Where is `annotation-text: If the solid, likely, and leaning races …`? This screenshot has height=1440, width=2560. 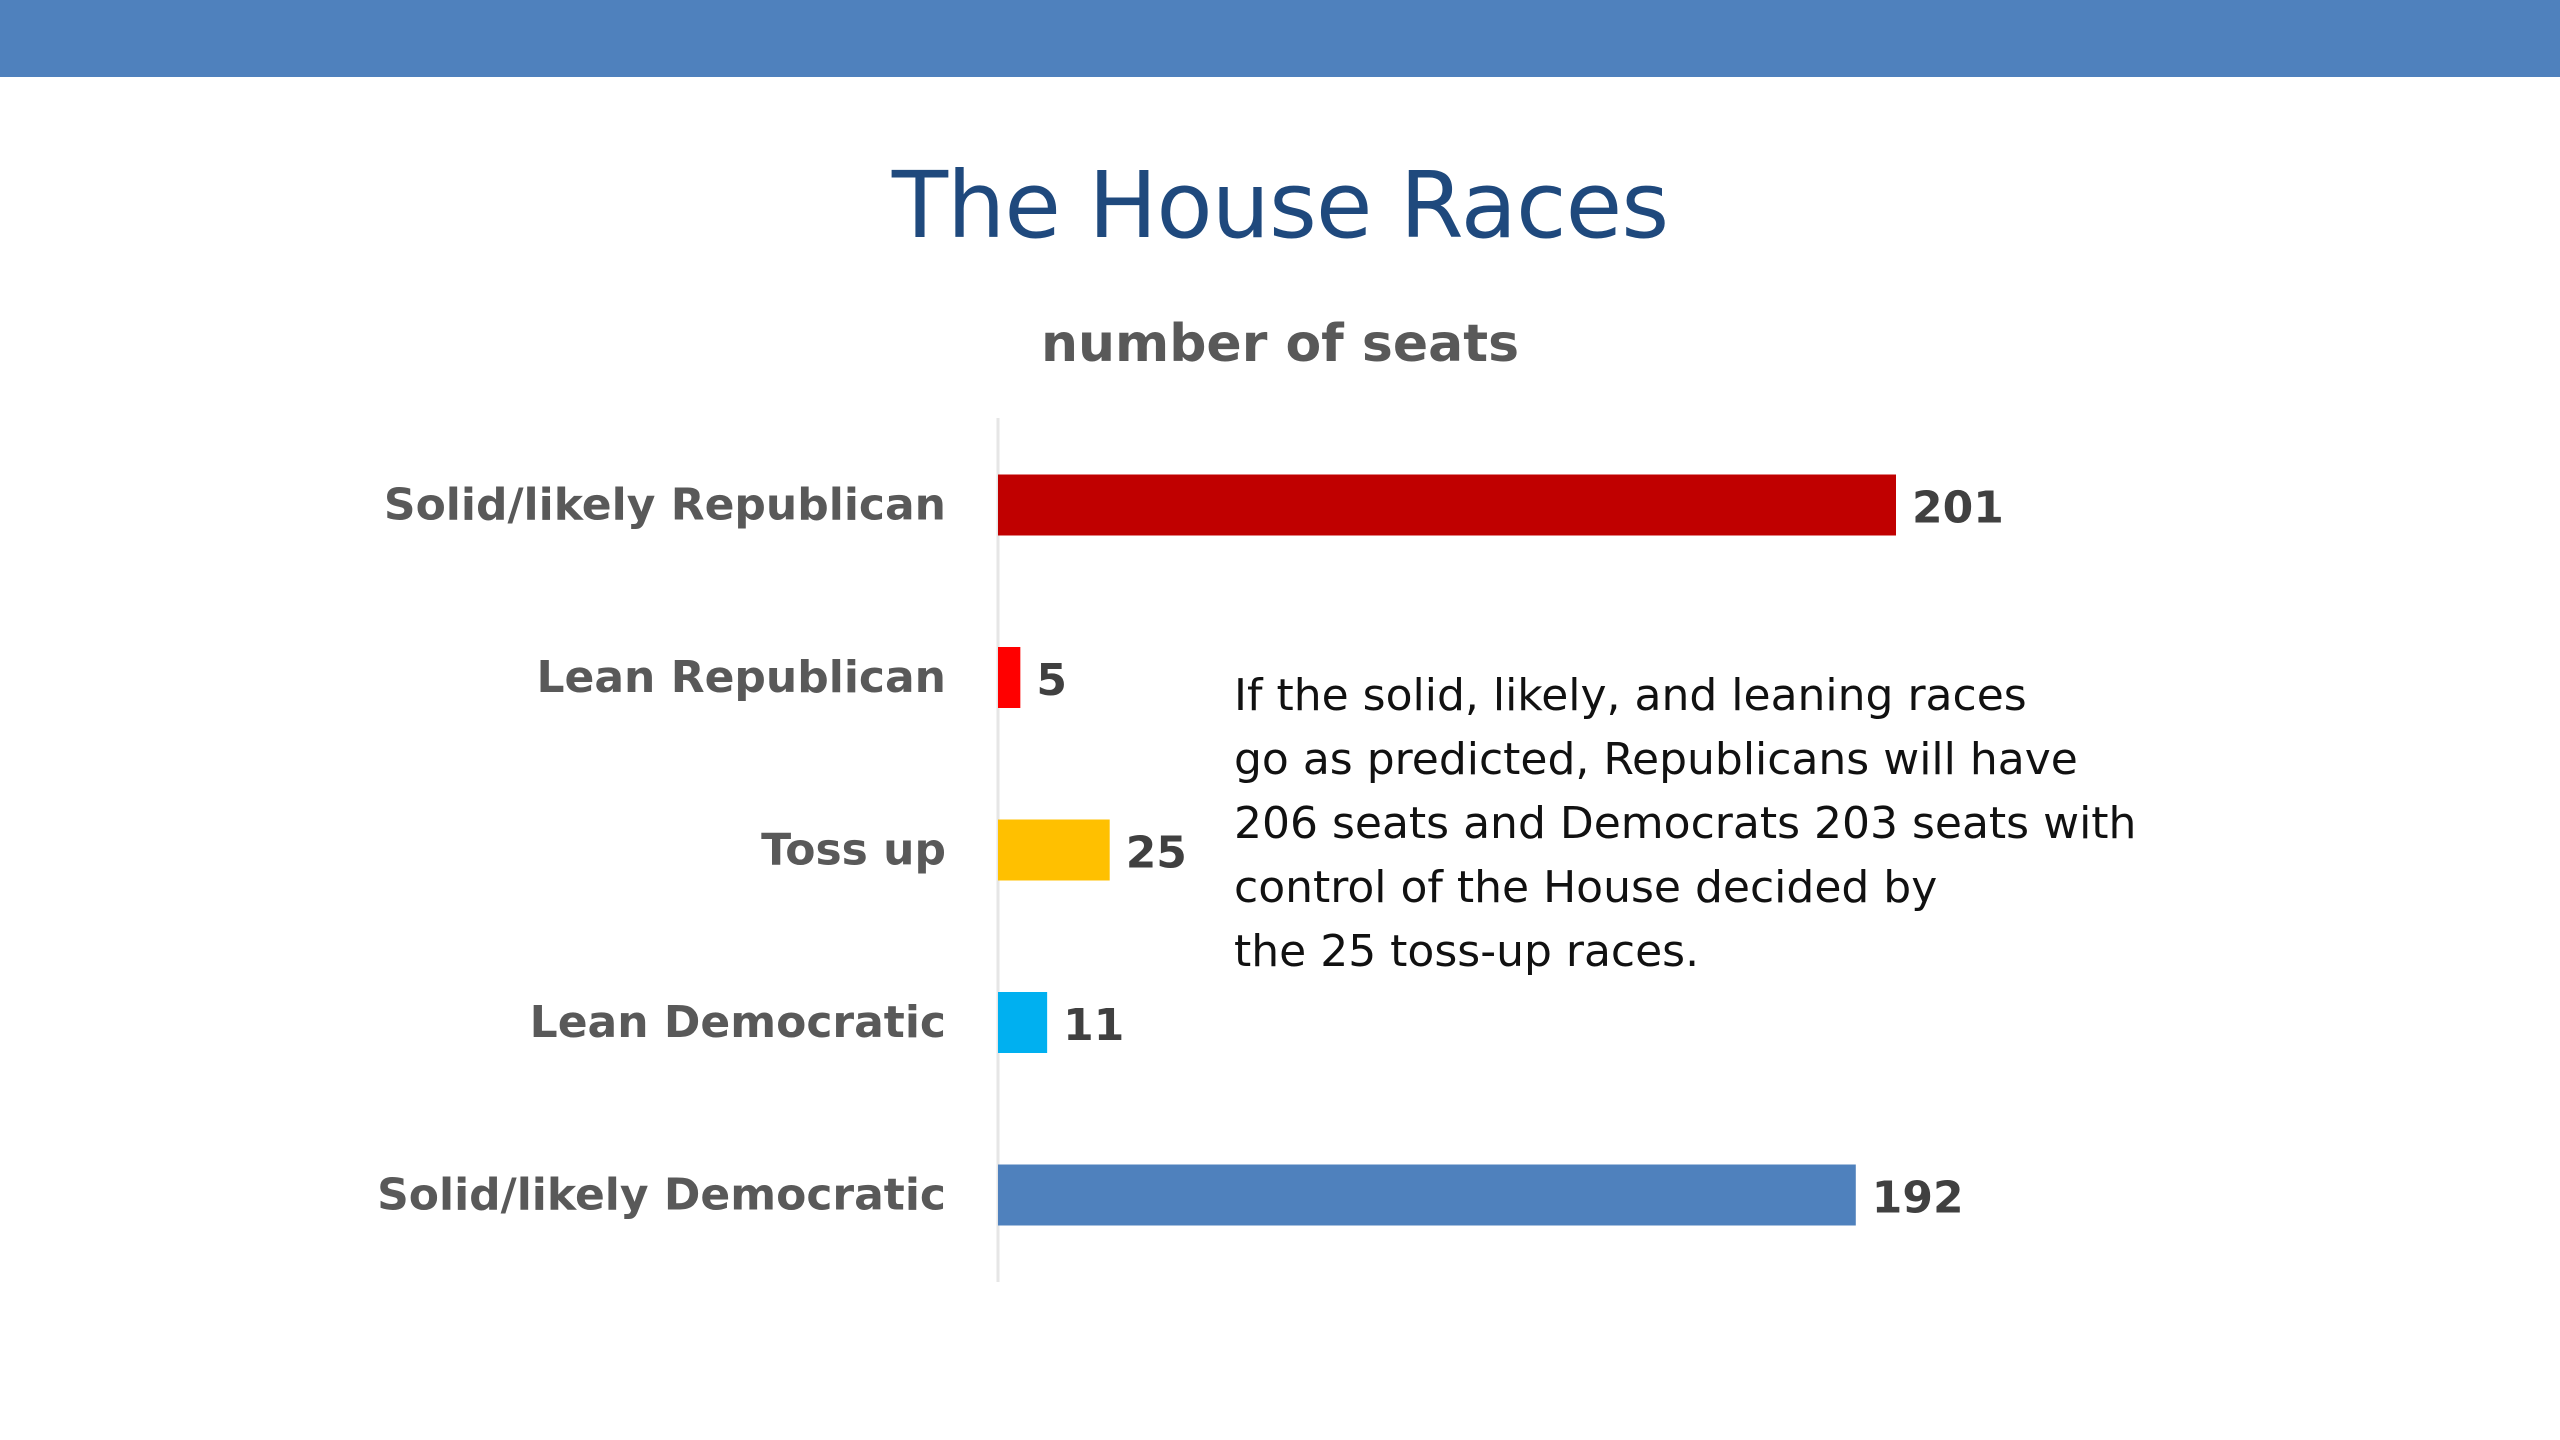
annotation-text: If the solid, likely, and leaning races … is located at coordinates (1734, 824).